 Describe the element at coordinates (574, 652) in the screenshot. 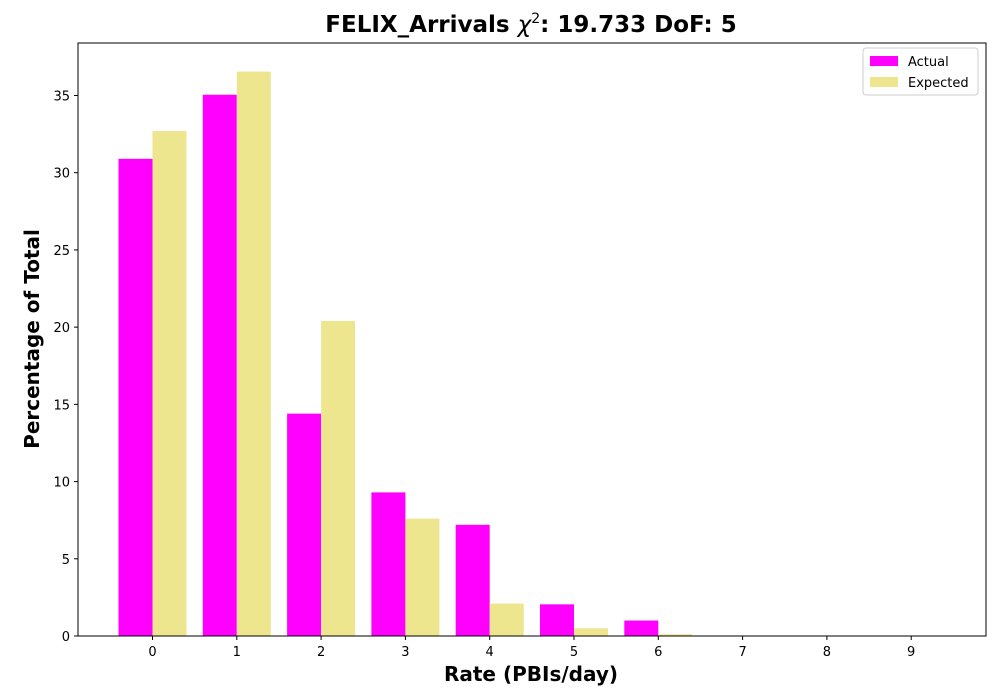

I see `x-tick-label: 5` at that location.